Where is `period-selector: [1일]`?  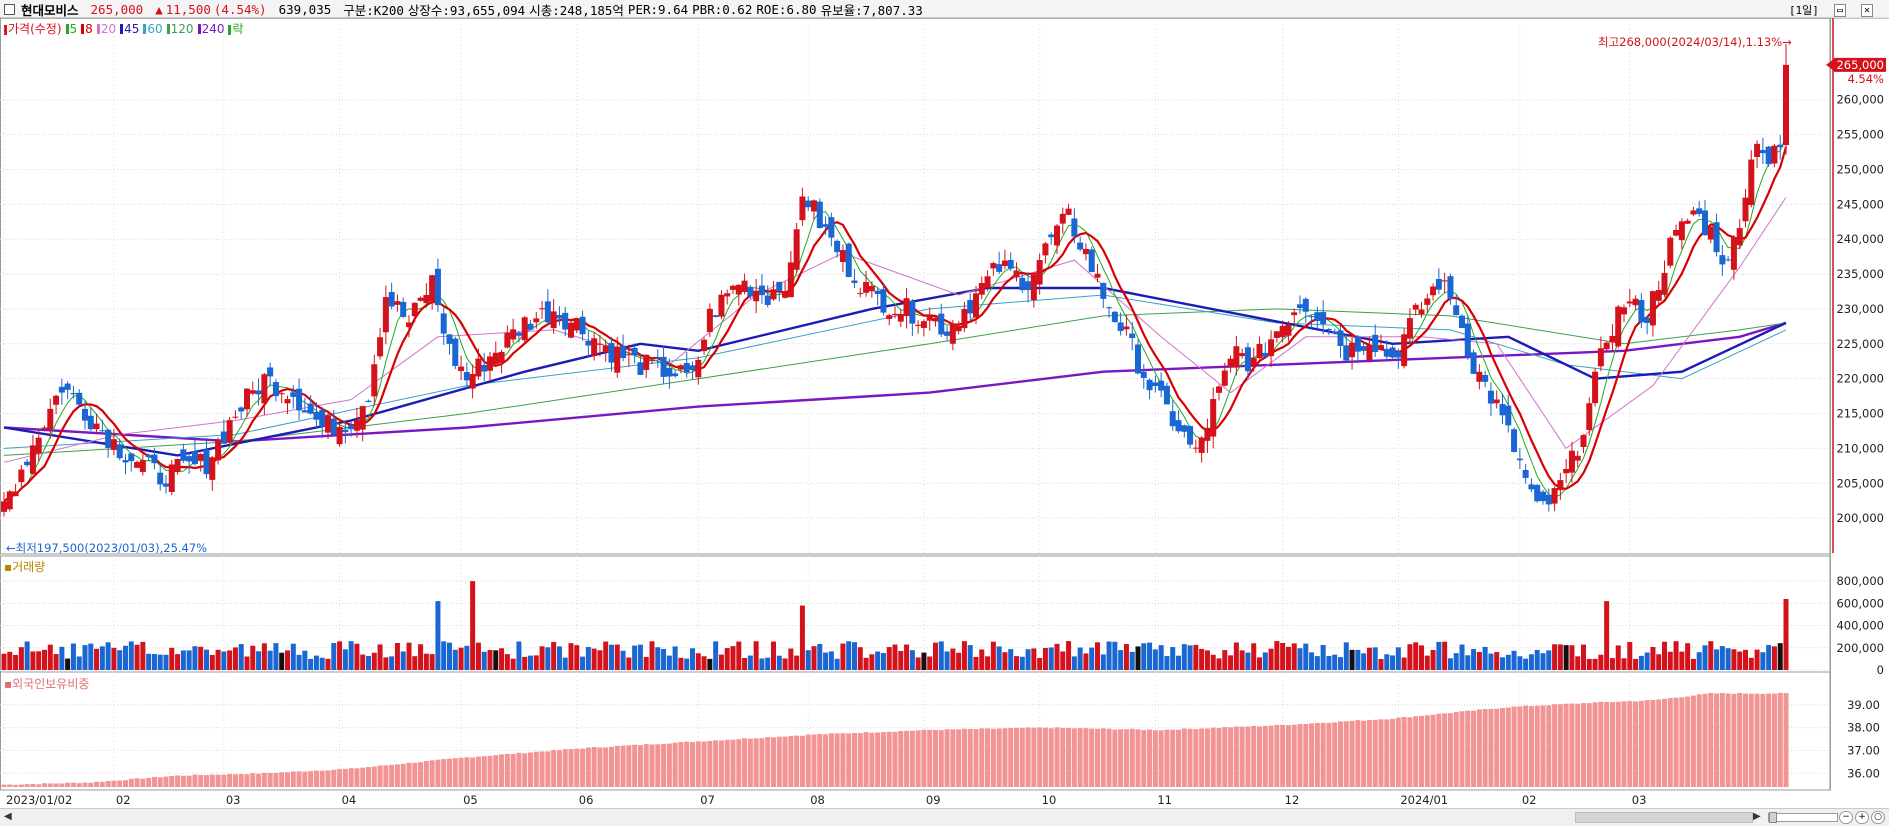 period-selector: [1일] is located at coordinates (1803, 10).